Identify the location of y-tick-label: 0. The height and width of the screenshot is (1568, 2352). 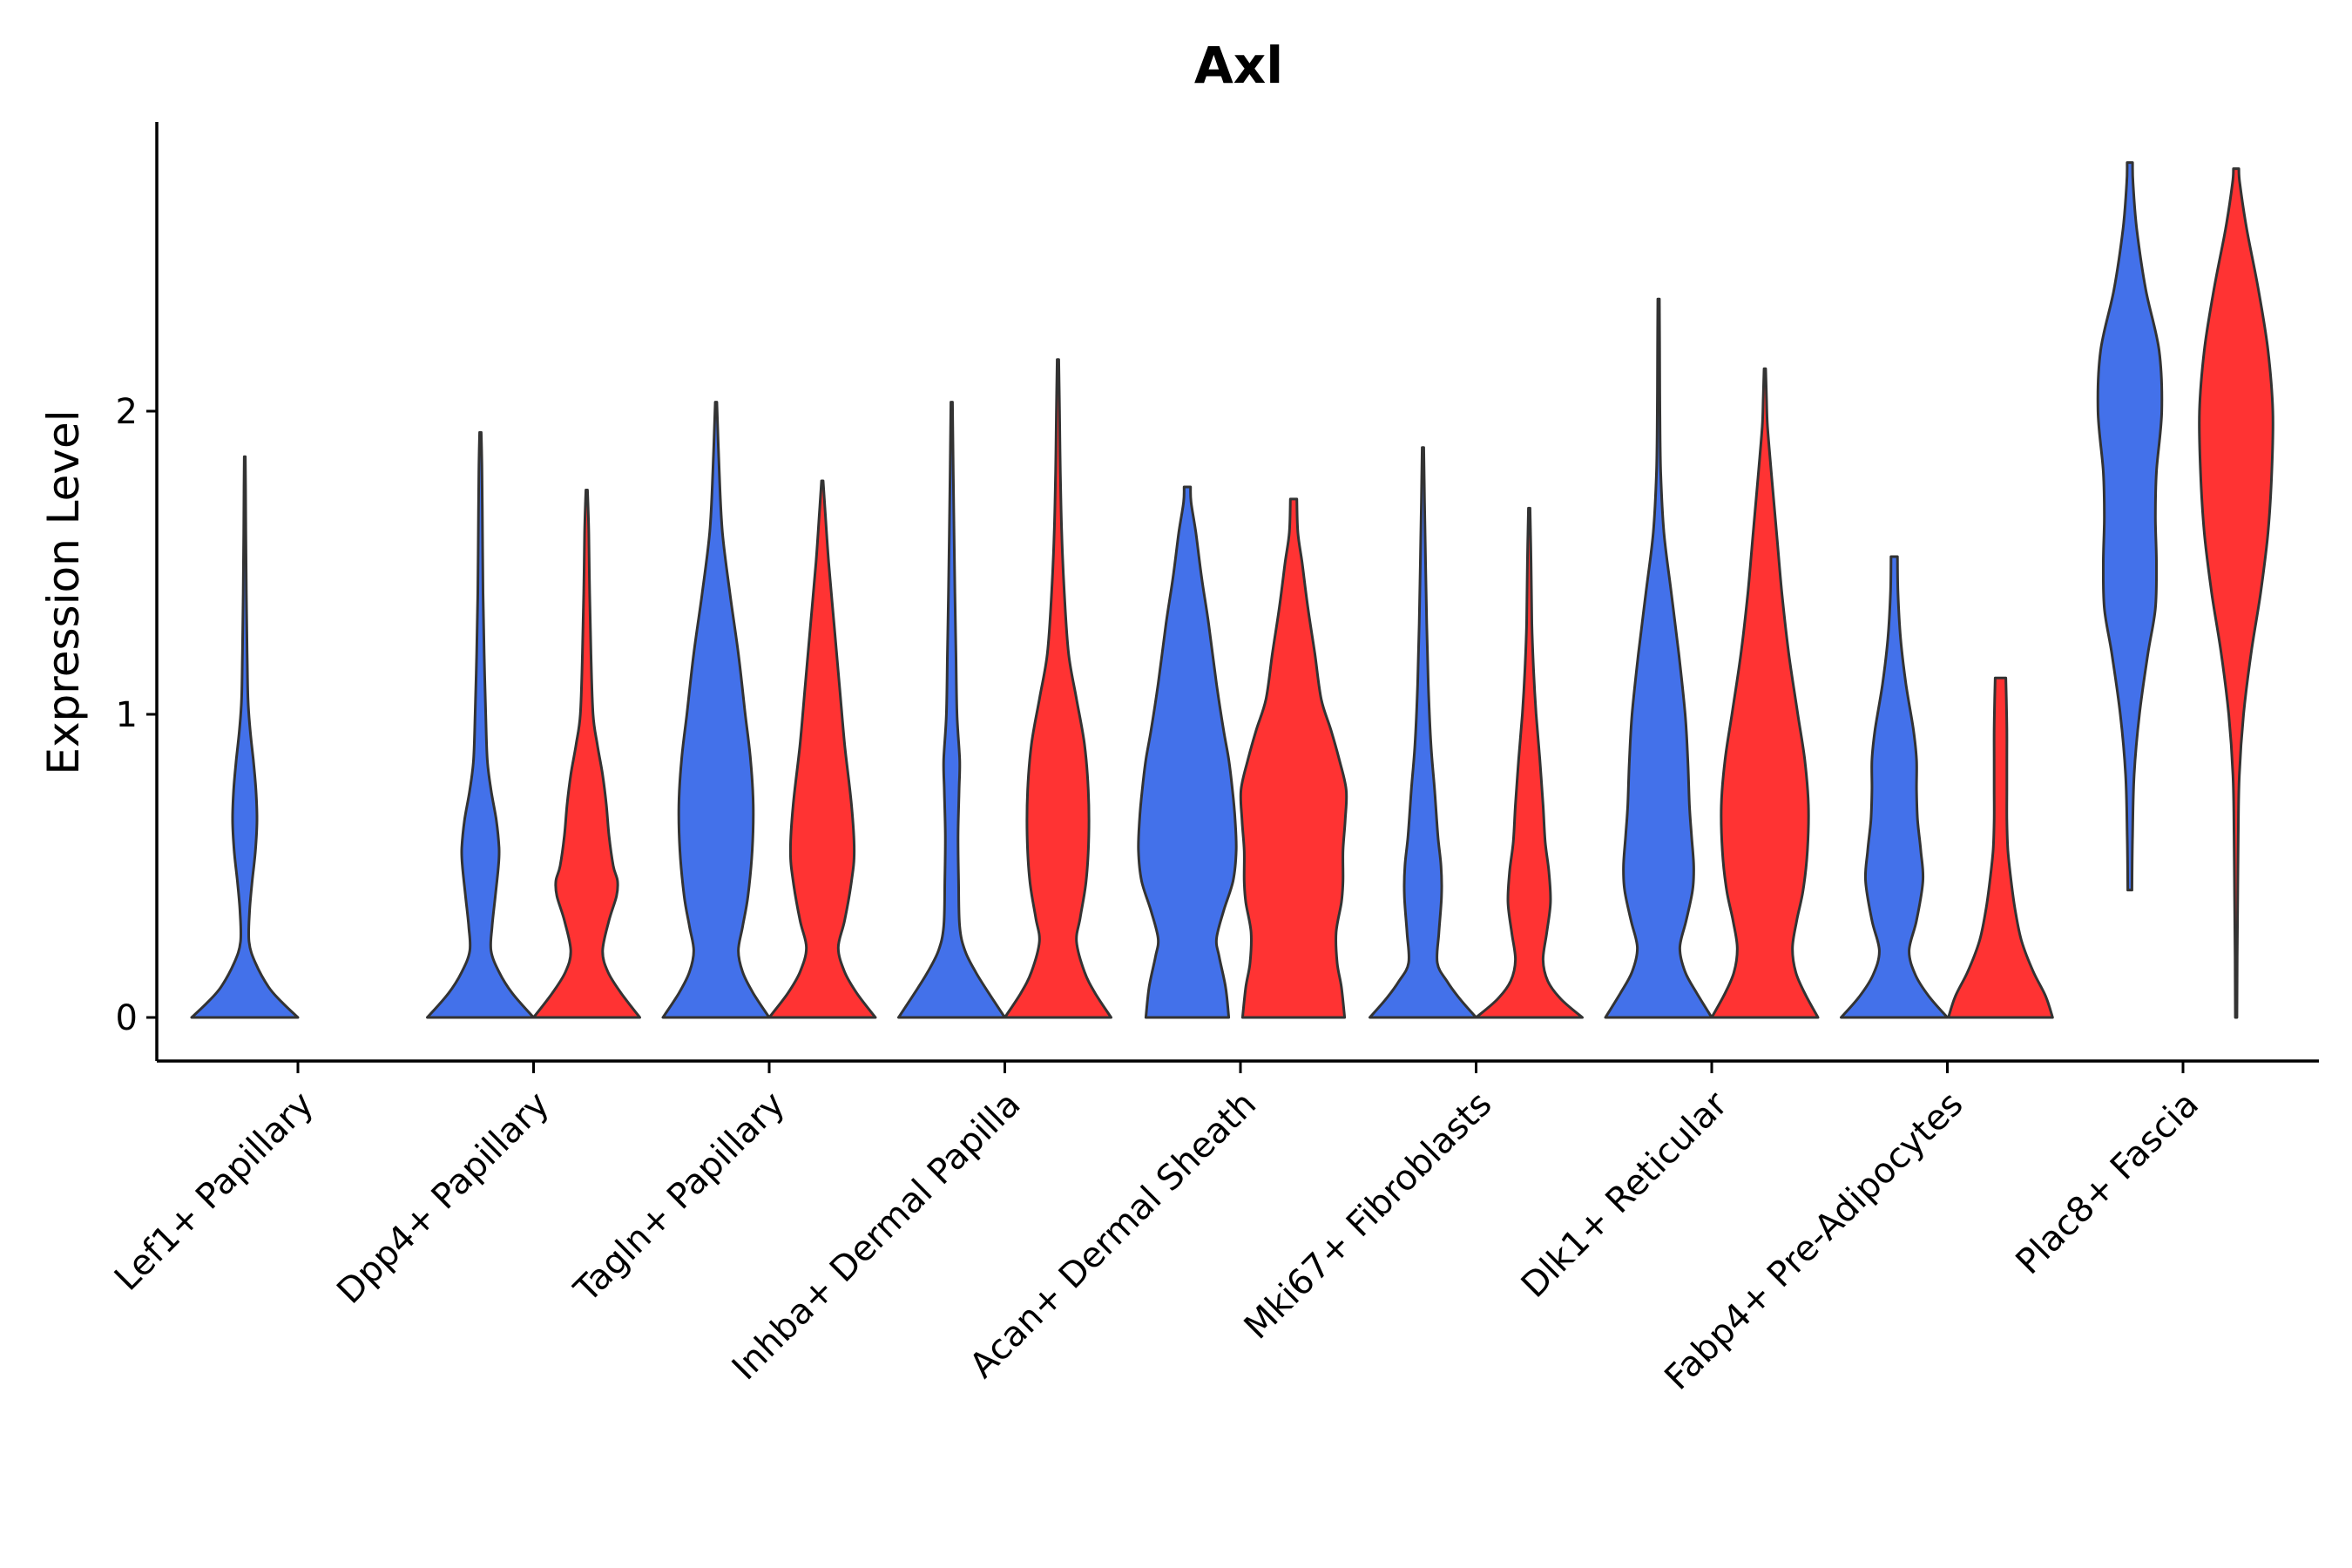
(127, 1018).